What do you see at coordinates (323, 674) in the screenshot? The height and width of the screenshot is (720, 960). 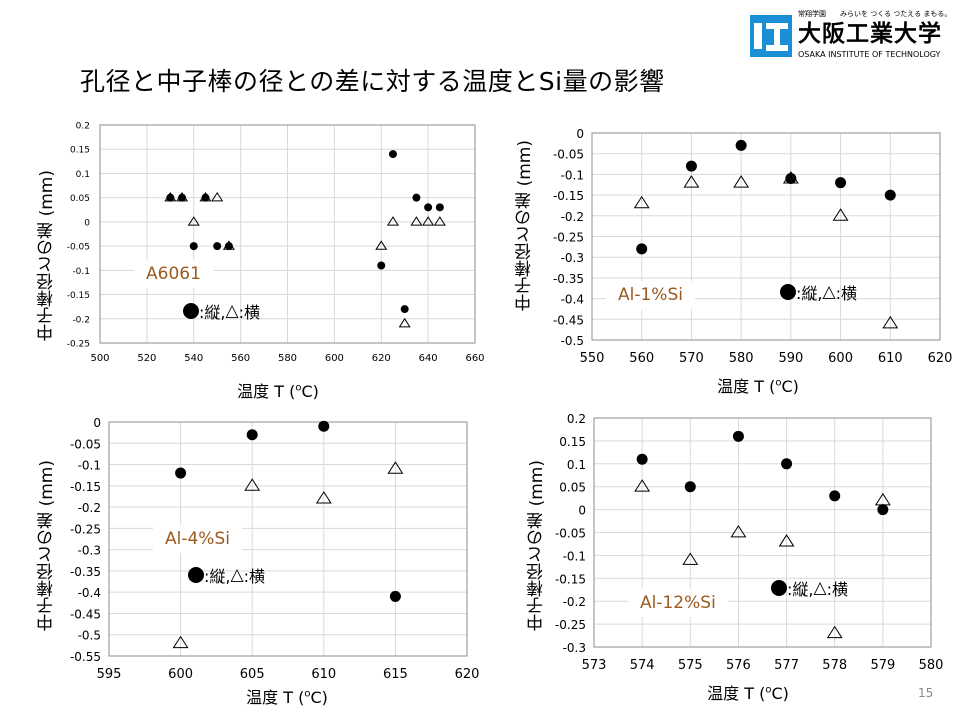 I see `x-tick-label: 610` at bounding box center [323, 674].